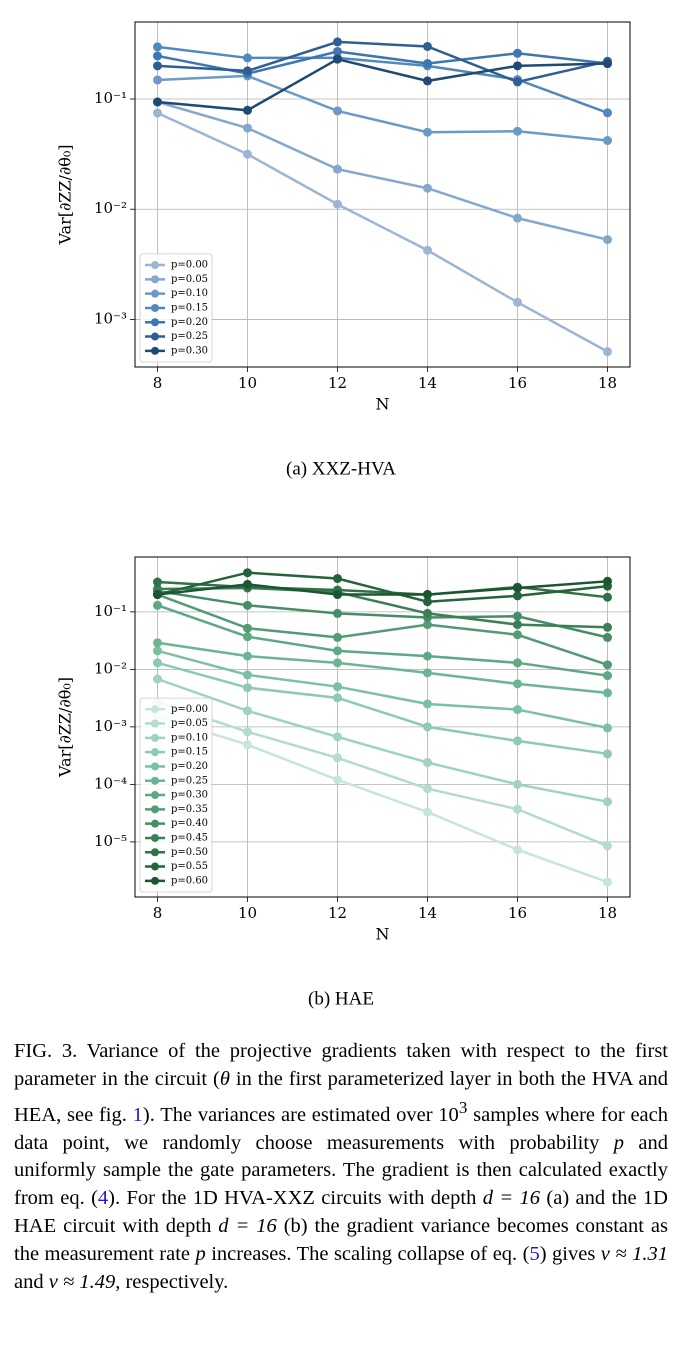  I want to click on x-axis-label: N, so click(383, 404).